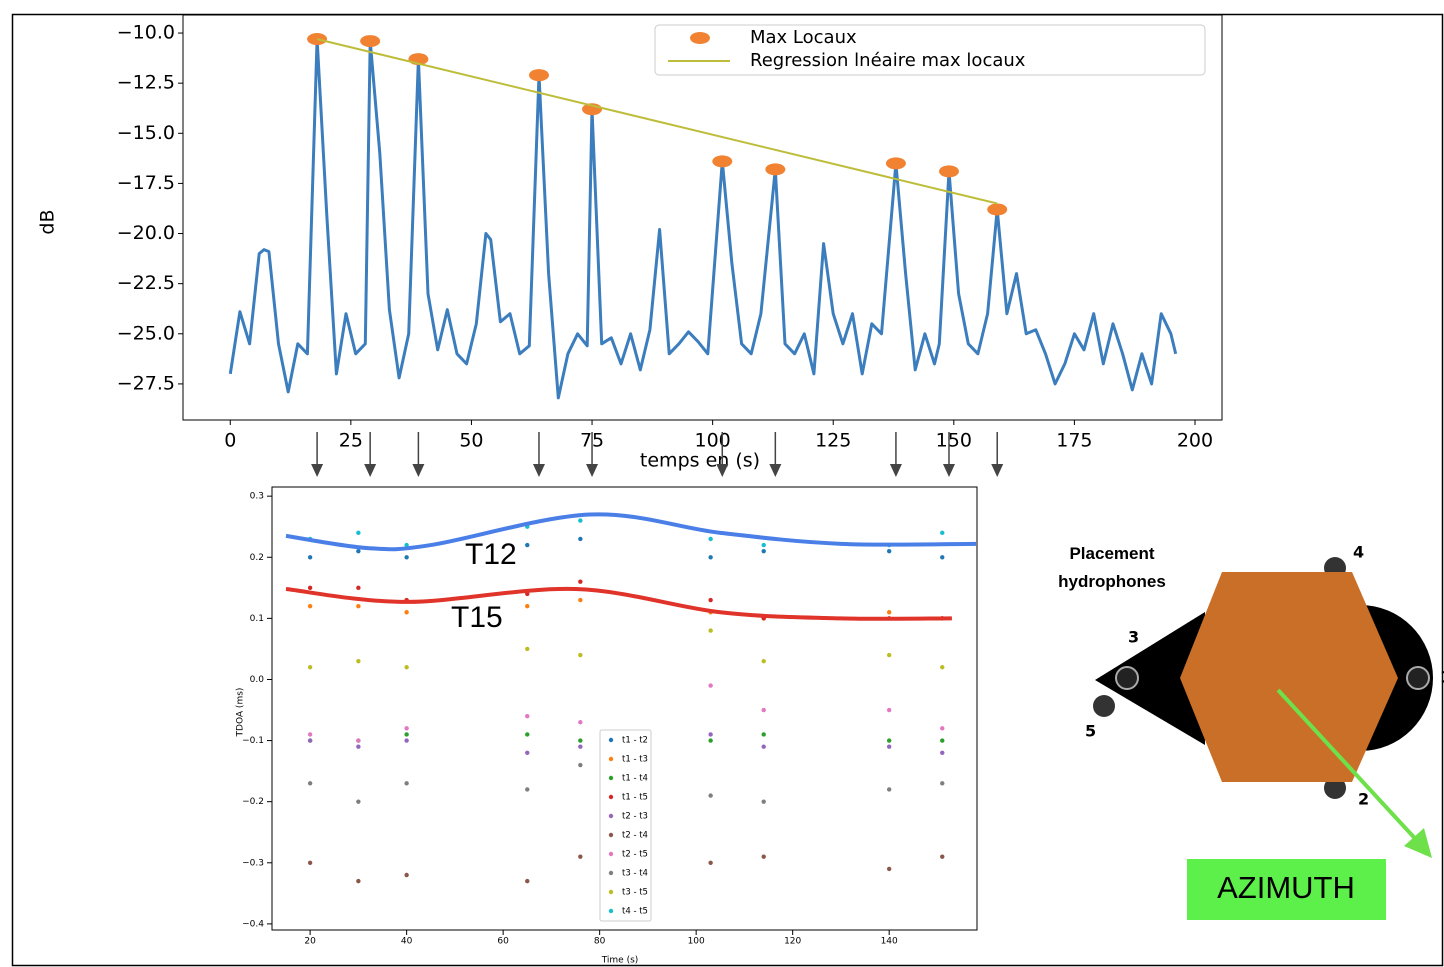 The height and width of the screenshot is (967, 1444). What do you see at coordinates (635, 893) in the screenshot?
I see `legend-label: t3 - t5` at bounding box center [635, 893].